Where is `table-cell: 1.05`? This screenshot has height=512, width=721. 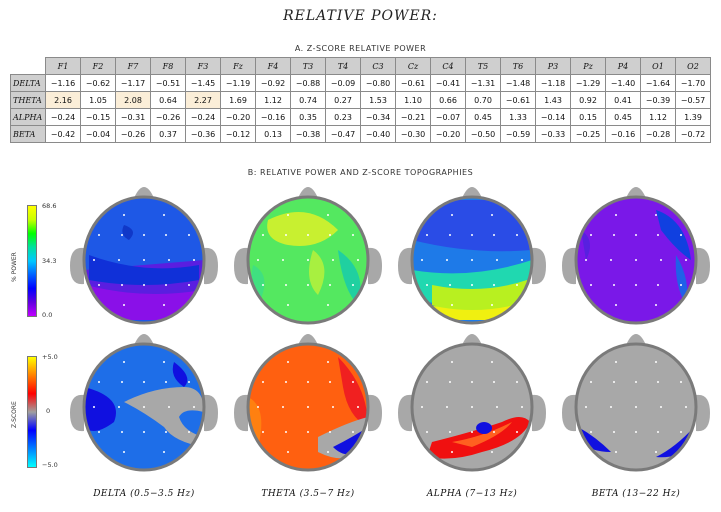
table-cell: 1.05 is located at coordinates (98, 100).